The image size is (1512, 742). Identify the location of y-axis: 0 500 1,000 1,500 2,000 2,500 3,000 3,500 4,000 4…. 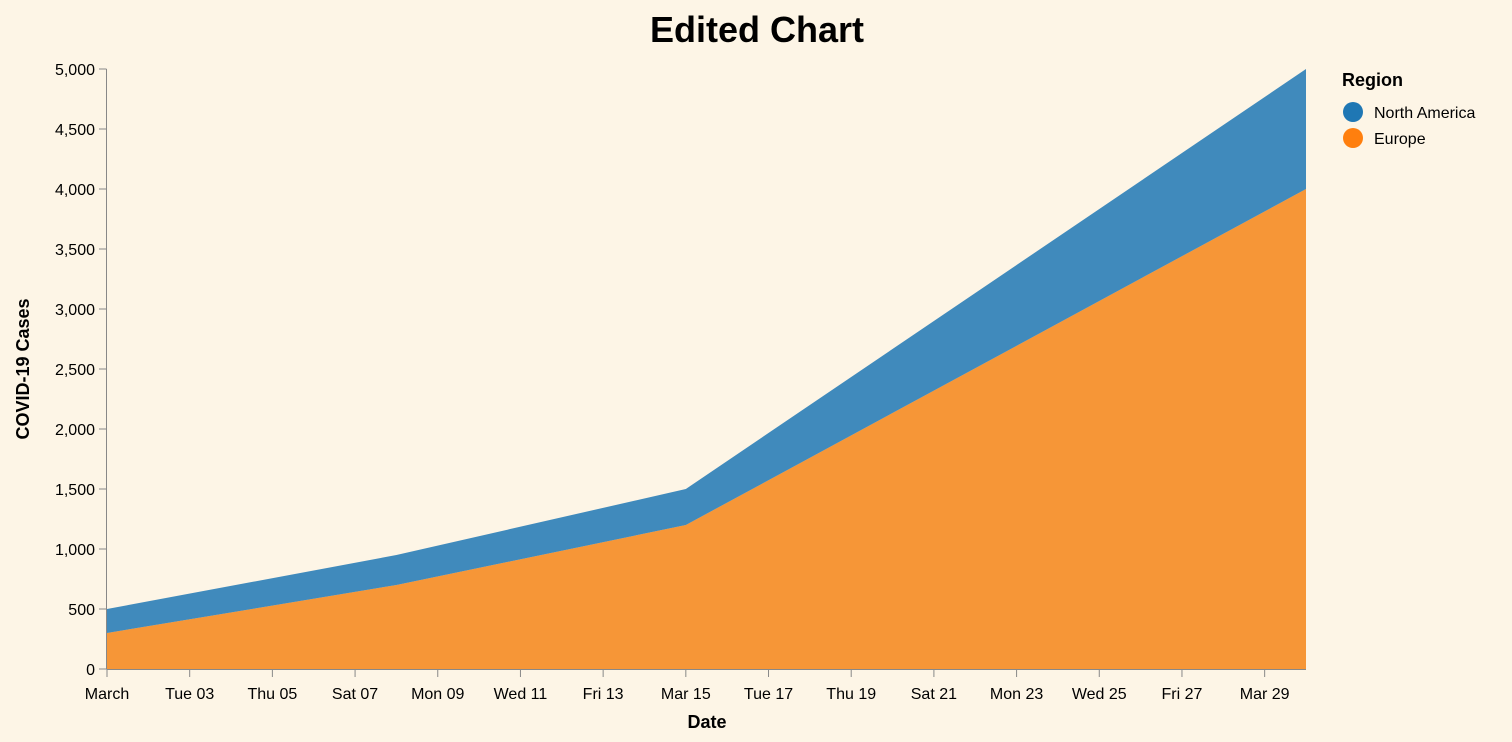
(81, 370).